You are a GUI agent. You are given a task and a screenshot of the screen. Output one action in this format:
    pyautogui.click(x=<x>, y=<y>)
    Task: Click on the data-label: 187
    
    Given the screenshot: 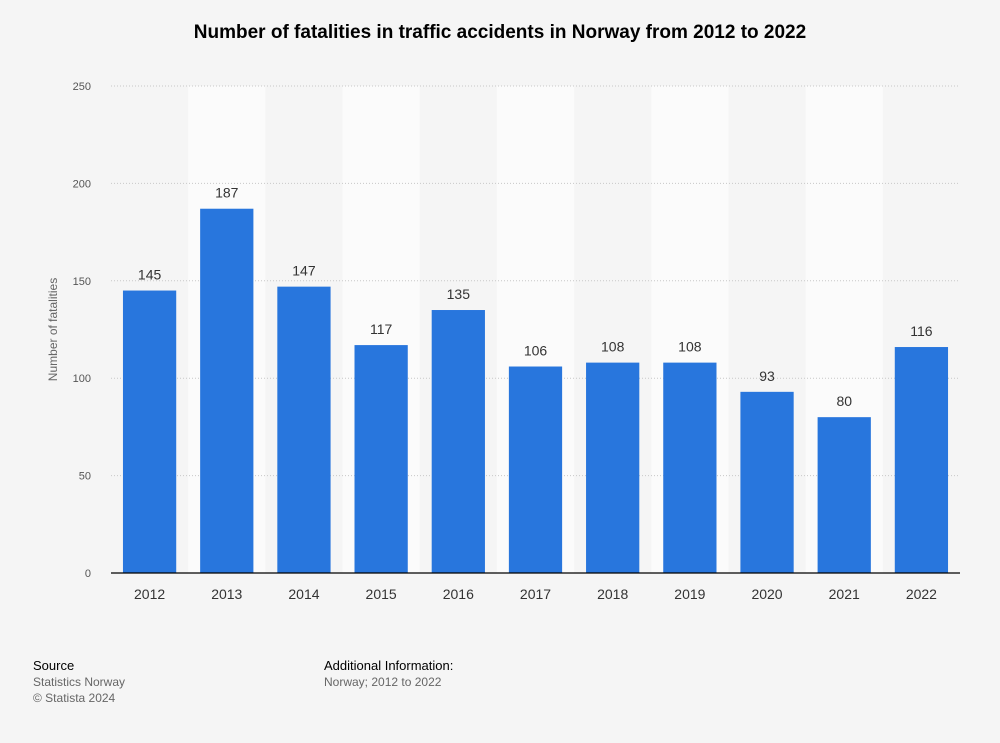 What is the action you would take?
    pyautogui.click(x=227, y=193)
    